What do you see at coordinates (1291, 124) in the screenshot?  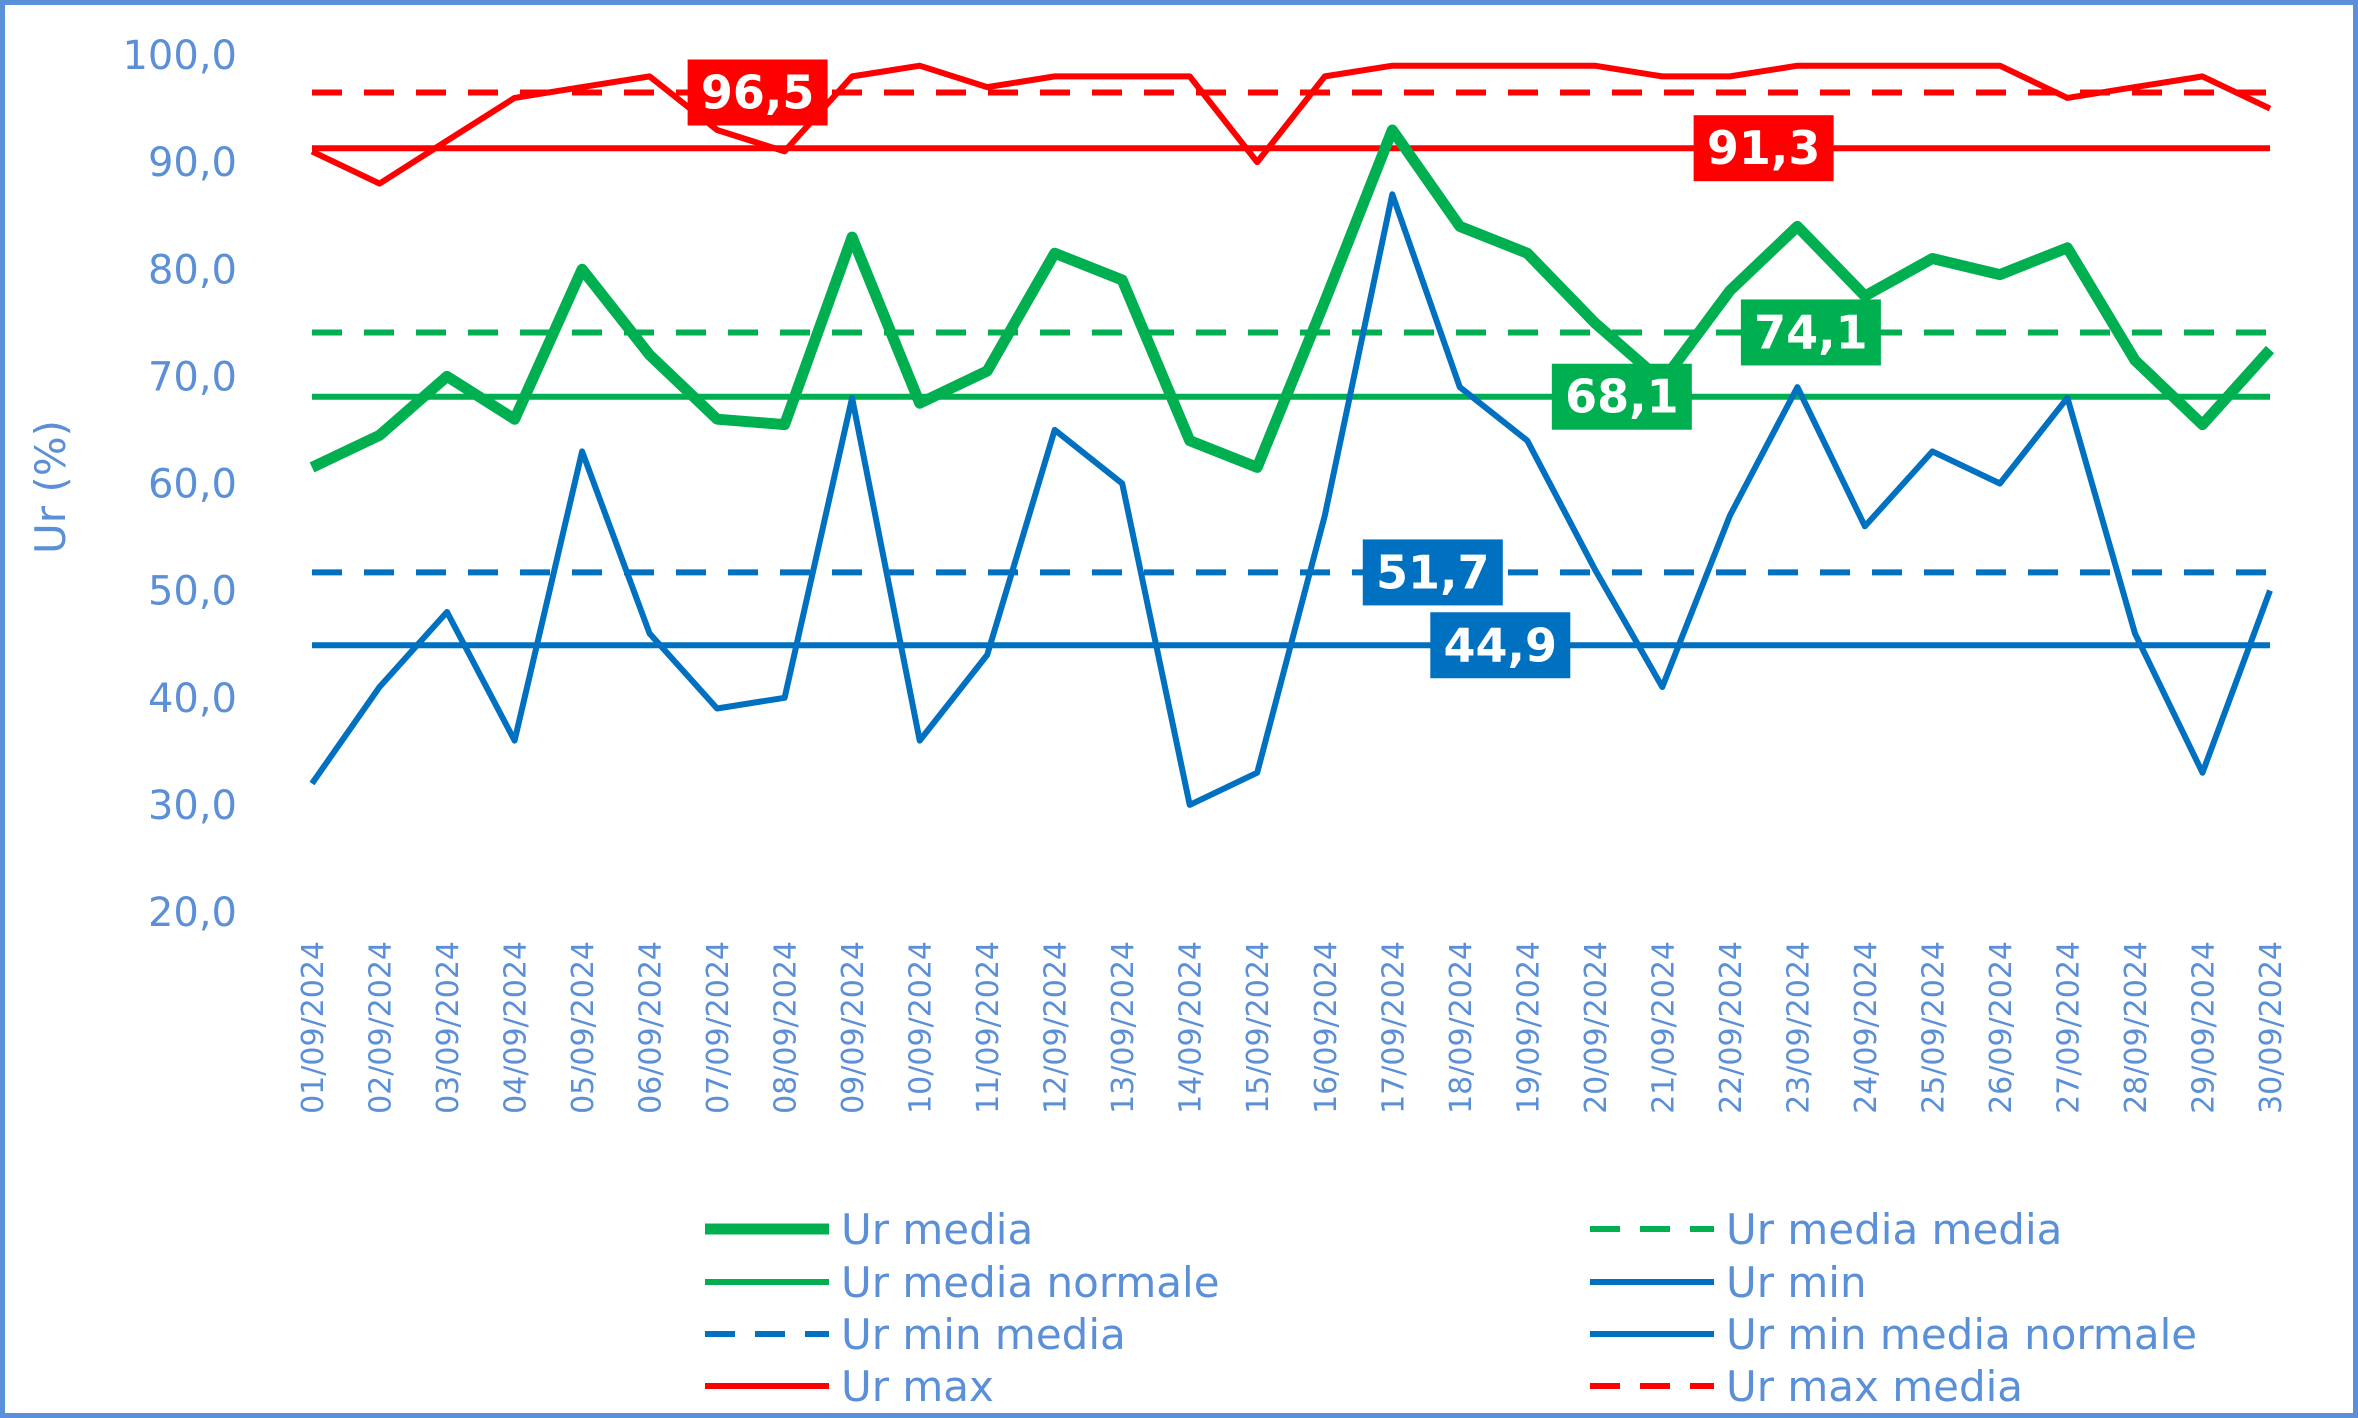 I see `series-line-ur-max` at bounding box center [1291, 124].